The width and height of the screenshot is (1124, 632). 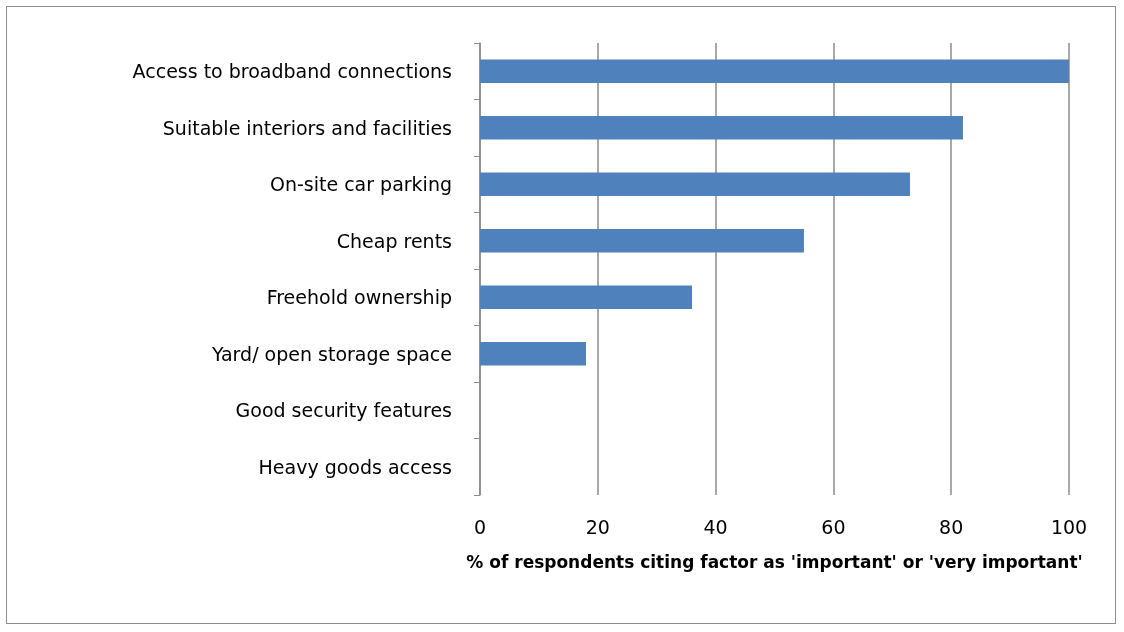 I want to click on y-tick-label: Cheap rents, so click(x=394, y=240).